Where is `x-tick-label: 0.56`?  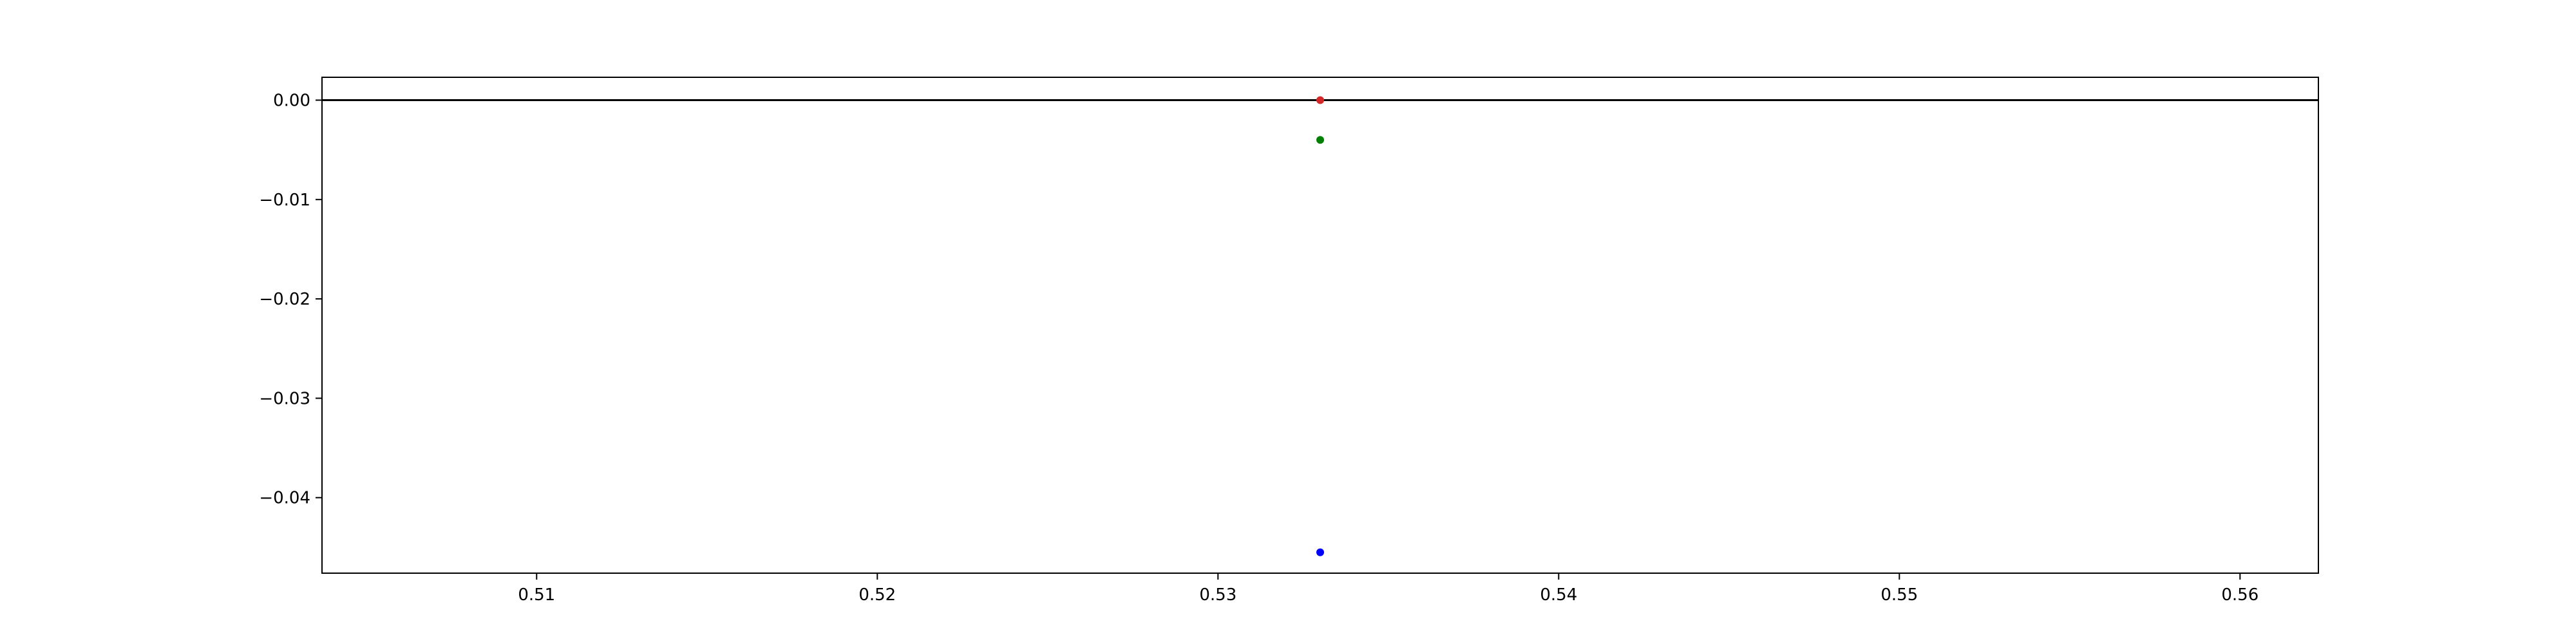 x-tick-label: 0.56 is located at coordinates (2240, 595).